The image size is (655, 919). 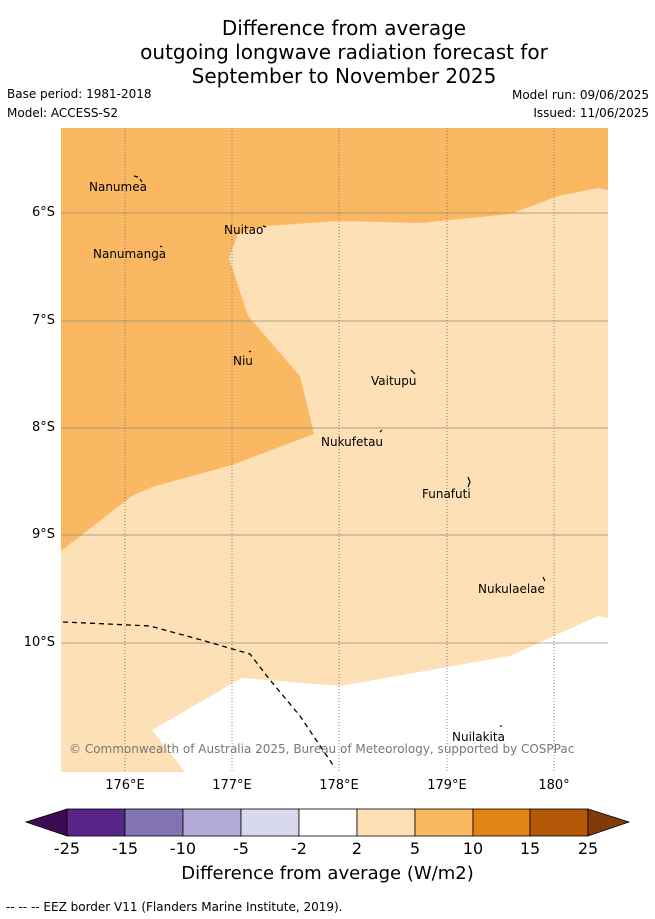 I want to click on issued-date: Issued: 11/06/2025, so click(x=591, y=113).